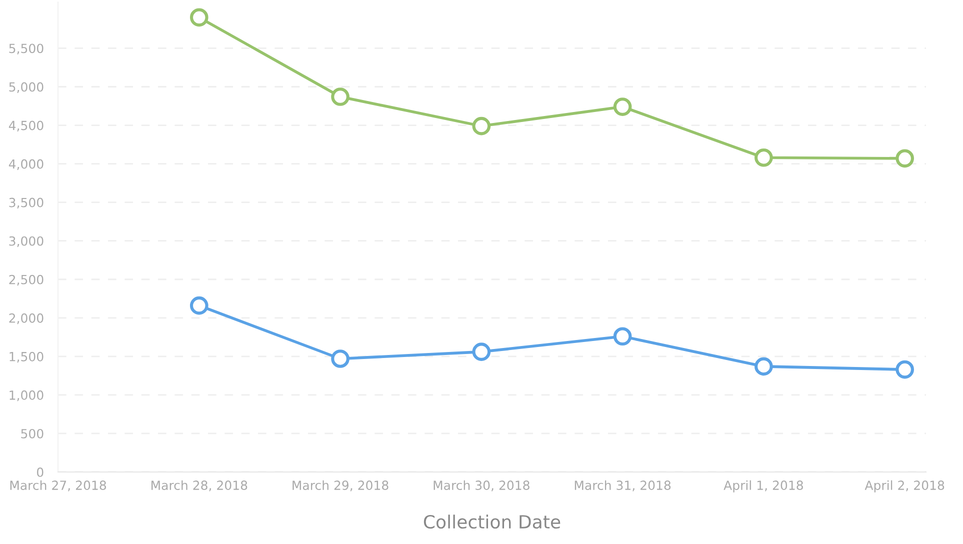 This screenshot has width=963, height=544. What do you see at coordinates (26, 203) in the screenshot?
I see `y-tick-label: 3,500` at bounding box center [26, 203].